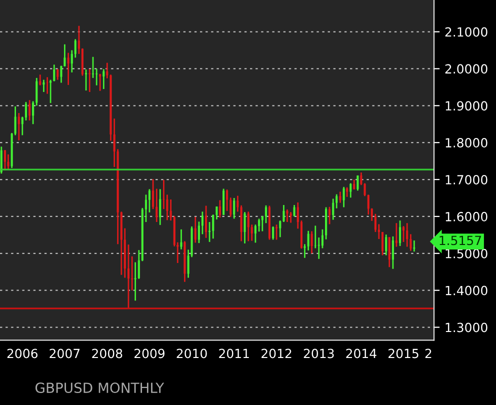 Image resolution: width=496 pixels, height=405 pixels. I want to click on x-tick-label: 2013, so click(319, 353).